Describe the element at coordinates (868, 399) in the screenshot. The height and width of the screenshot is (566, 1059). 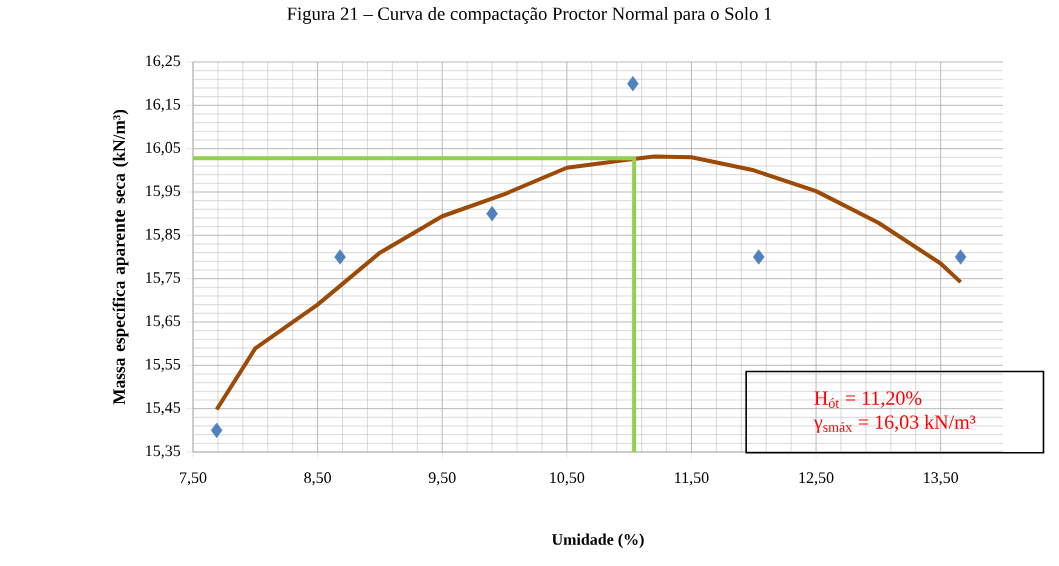
I see `annotation: H$_{ót}$ = 11,20%` at that location.